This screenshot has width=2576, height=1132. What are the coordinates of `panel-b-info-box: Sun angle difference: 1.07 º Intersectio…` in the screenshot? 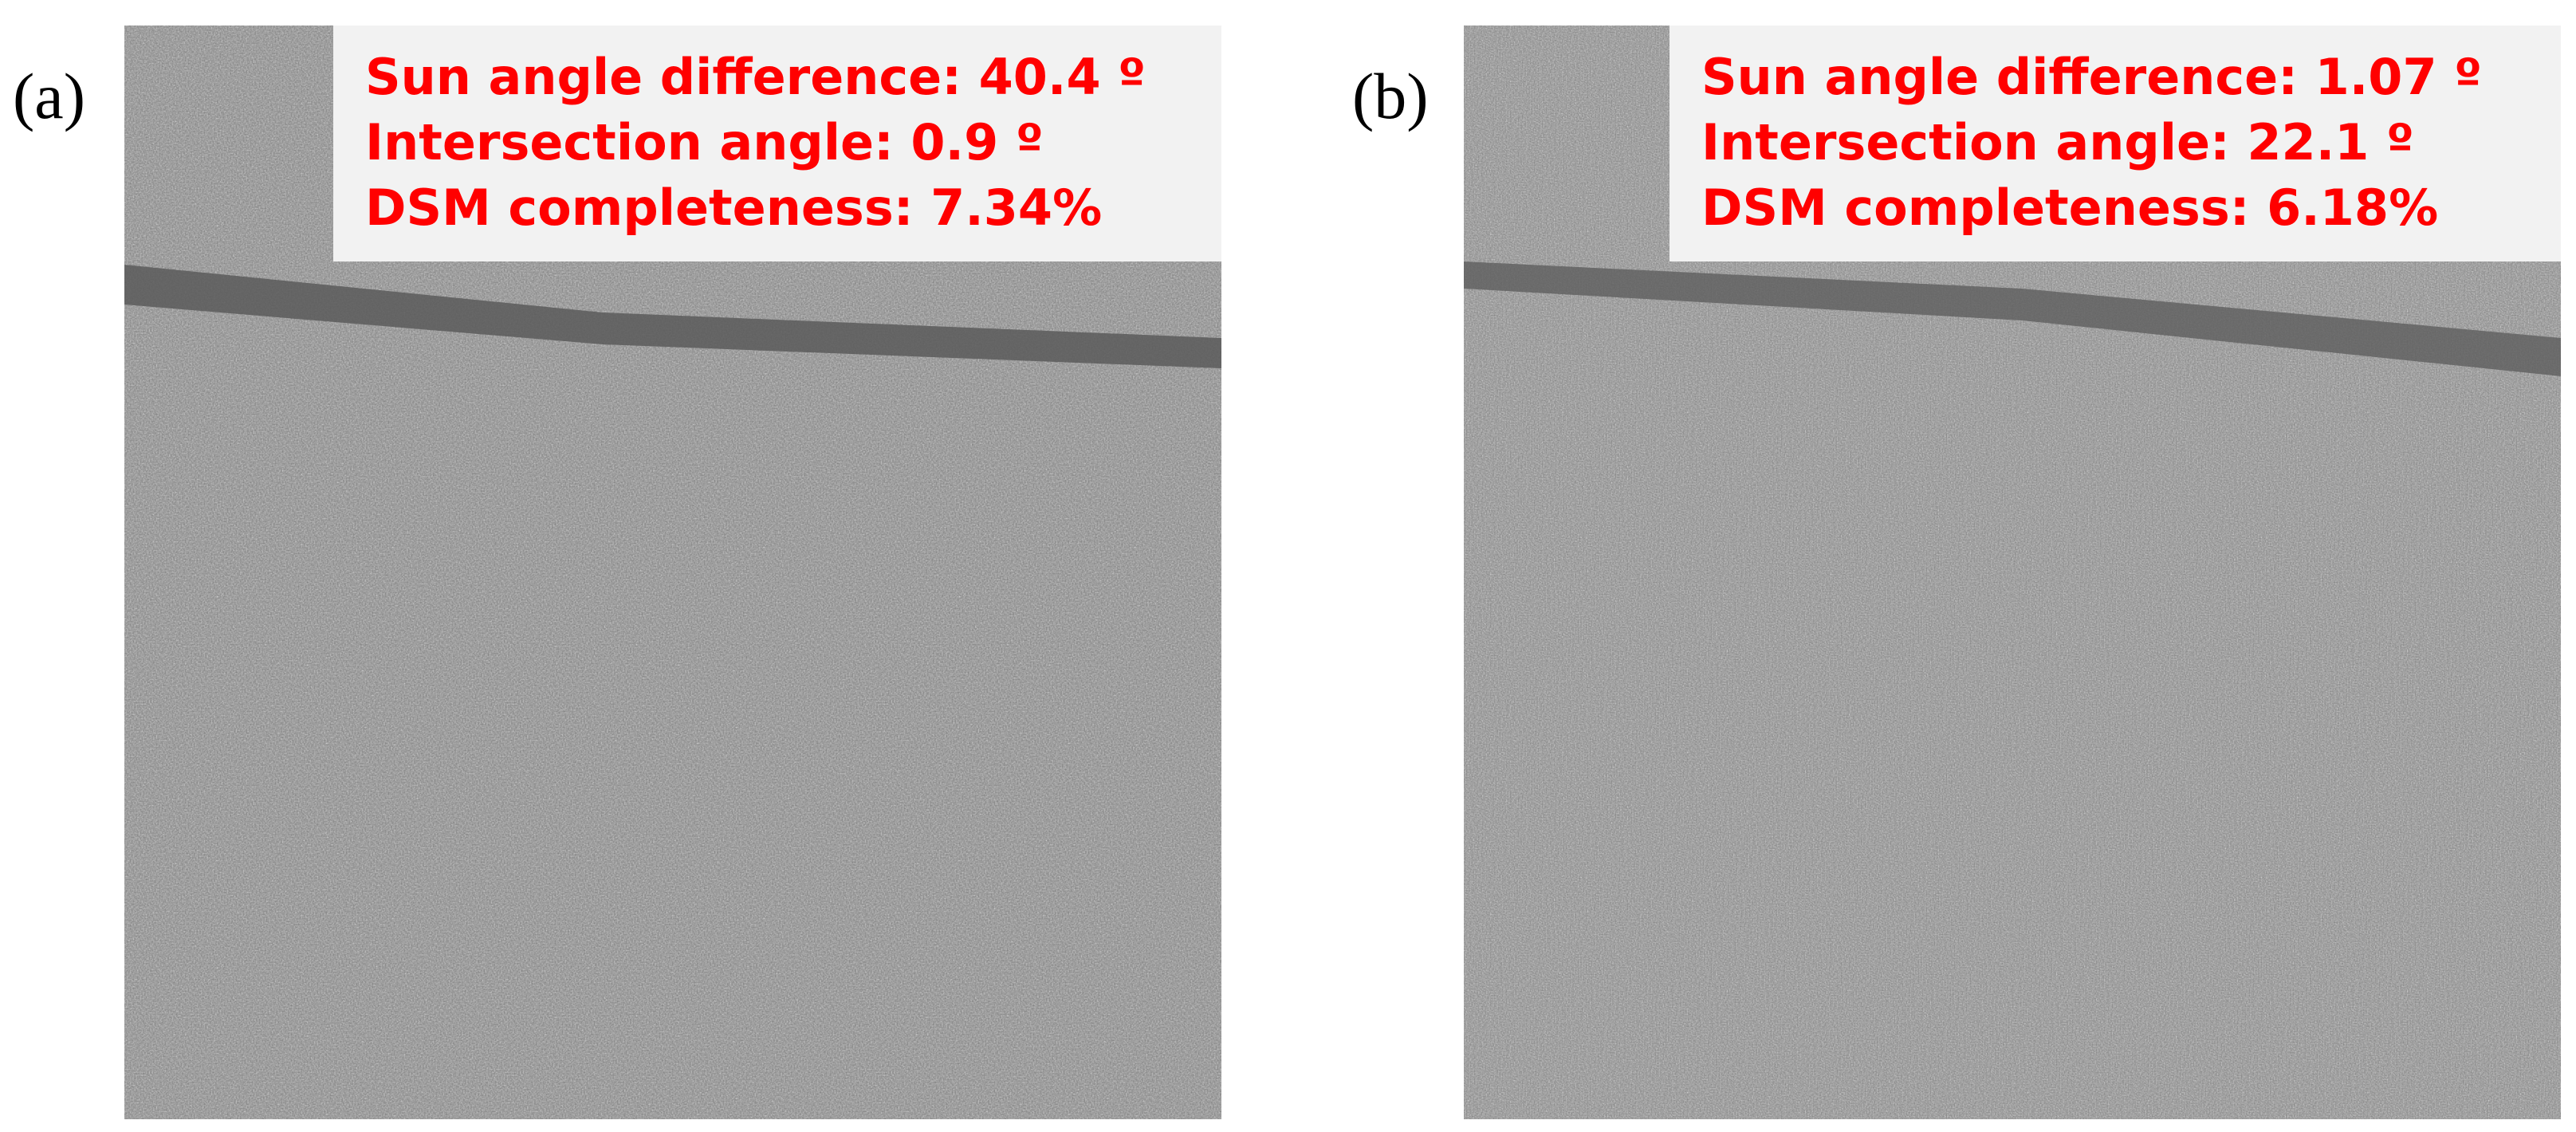 It's located at (2115, 143).